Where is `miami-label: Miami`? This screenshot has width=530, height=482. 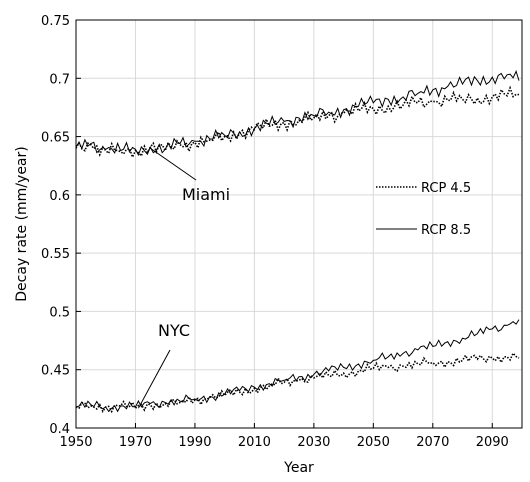 miami-label: Miami is located at coordinates (206, 194).